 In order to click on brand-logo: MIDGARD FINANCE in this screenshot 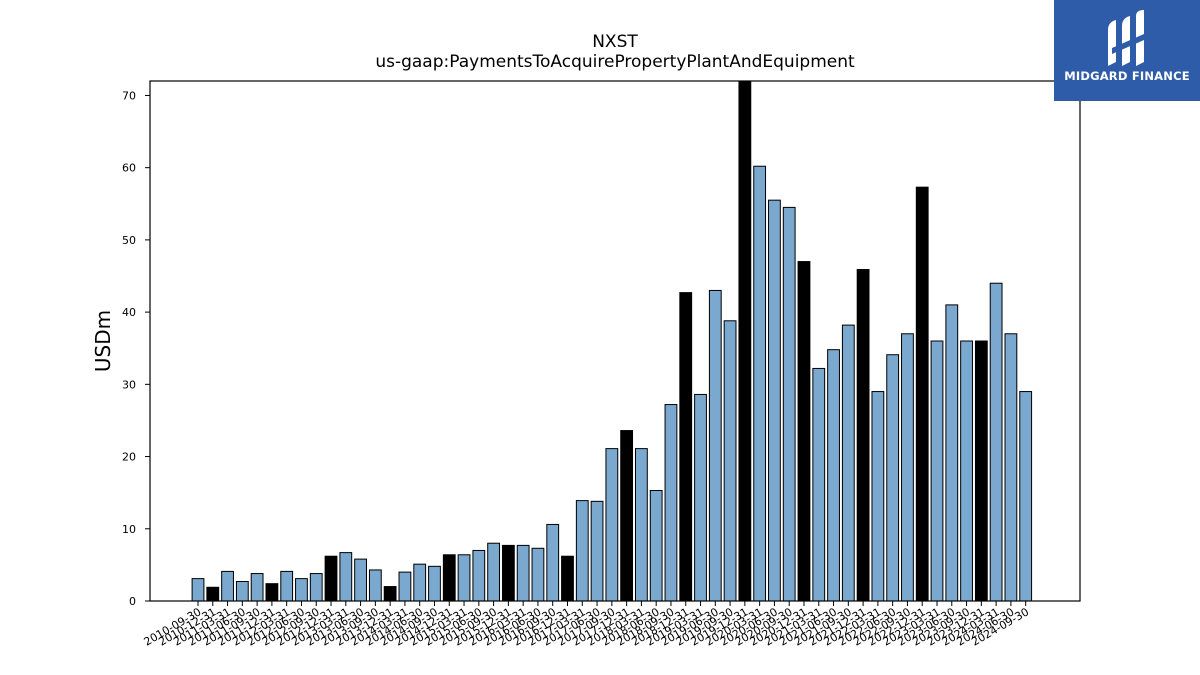, I will do `click(1127, 50)`.